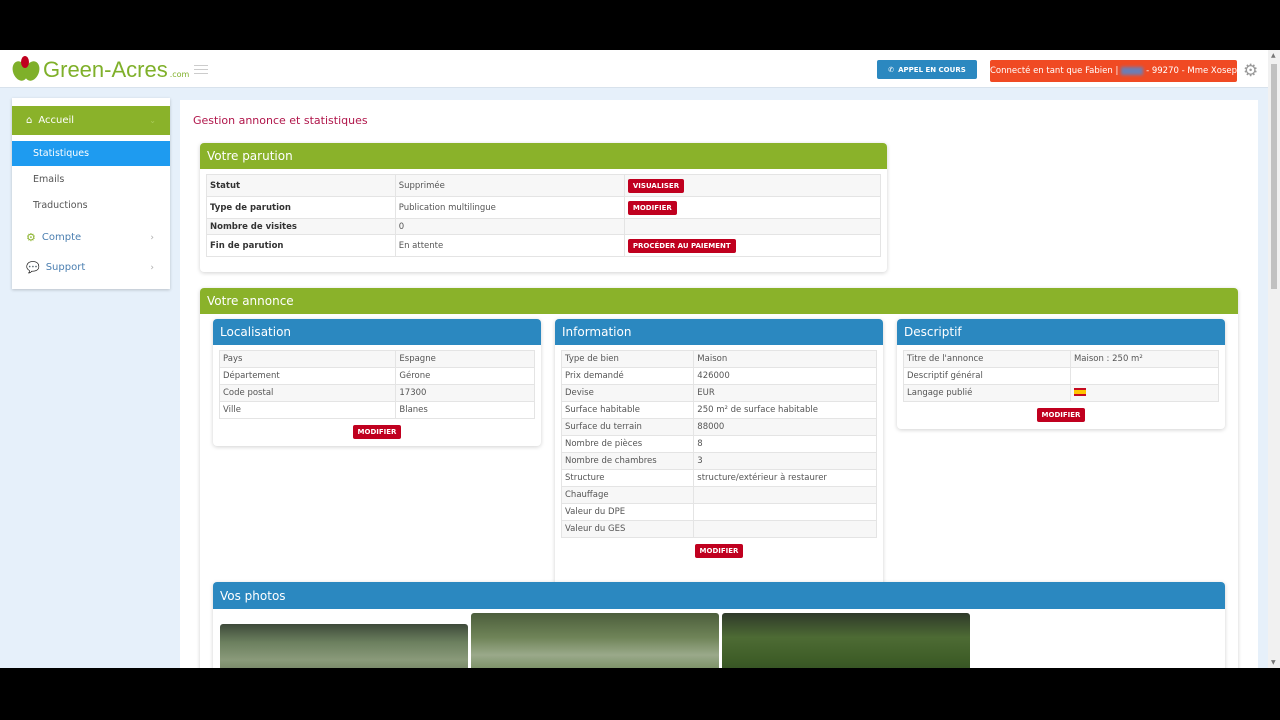  Describe the element at coordinates (1079, 391) in the screenshot. I see `spain-flag-icon` at that location.